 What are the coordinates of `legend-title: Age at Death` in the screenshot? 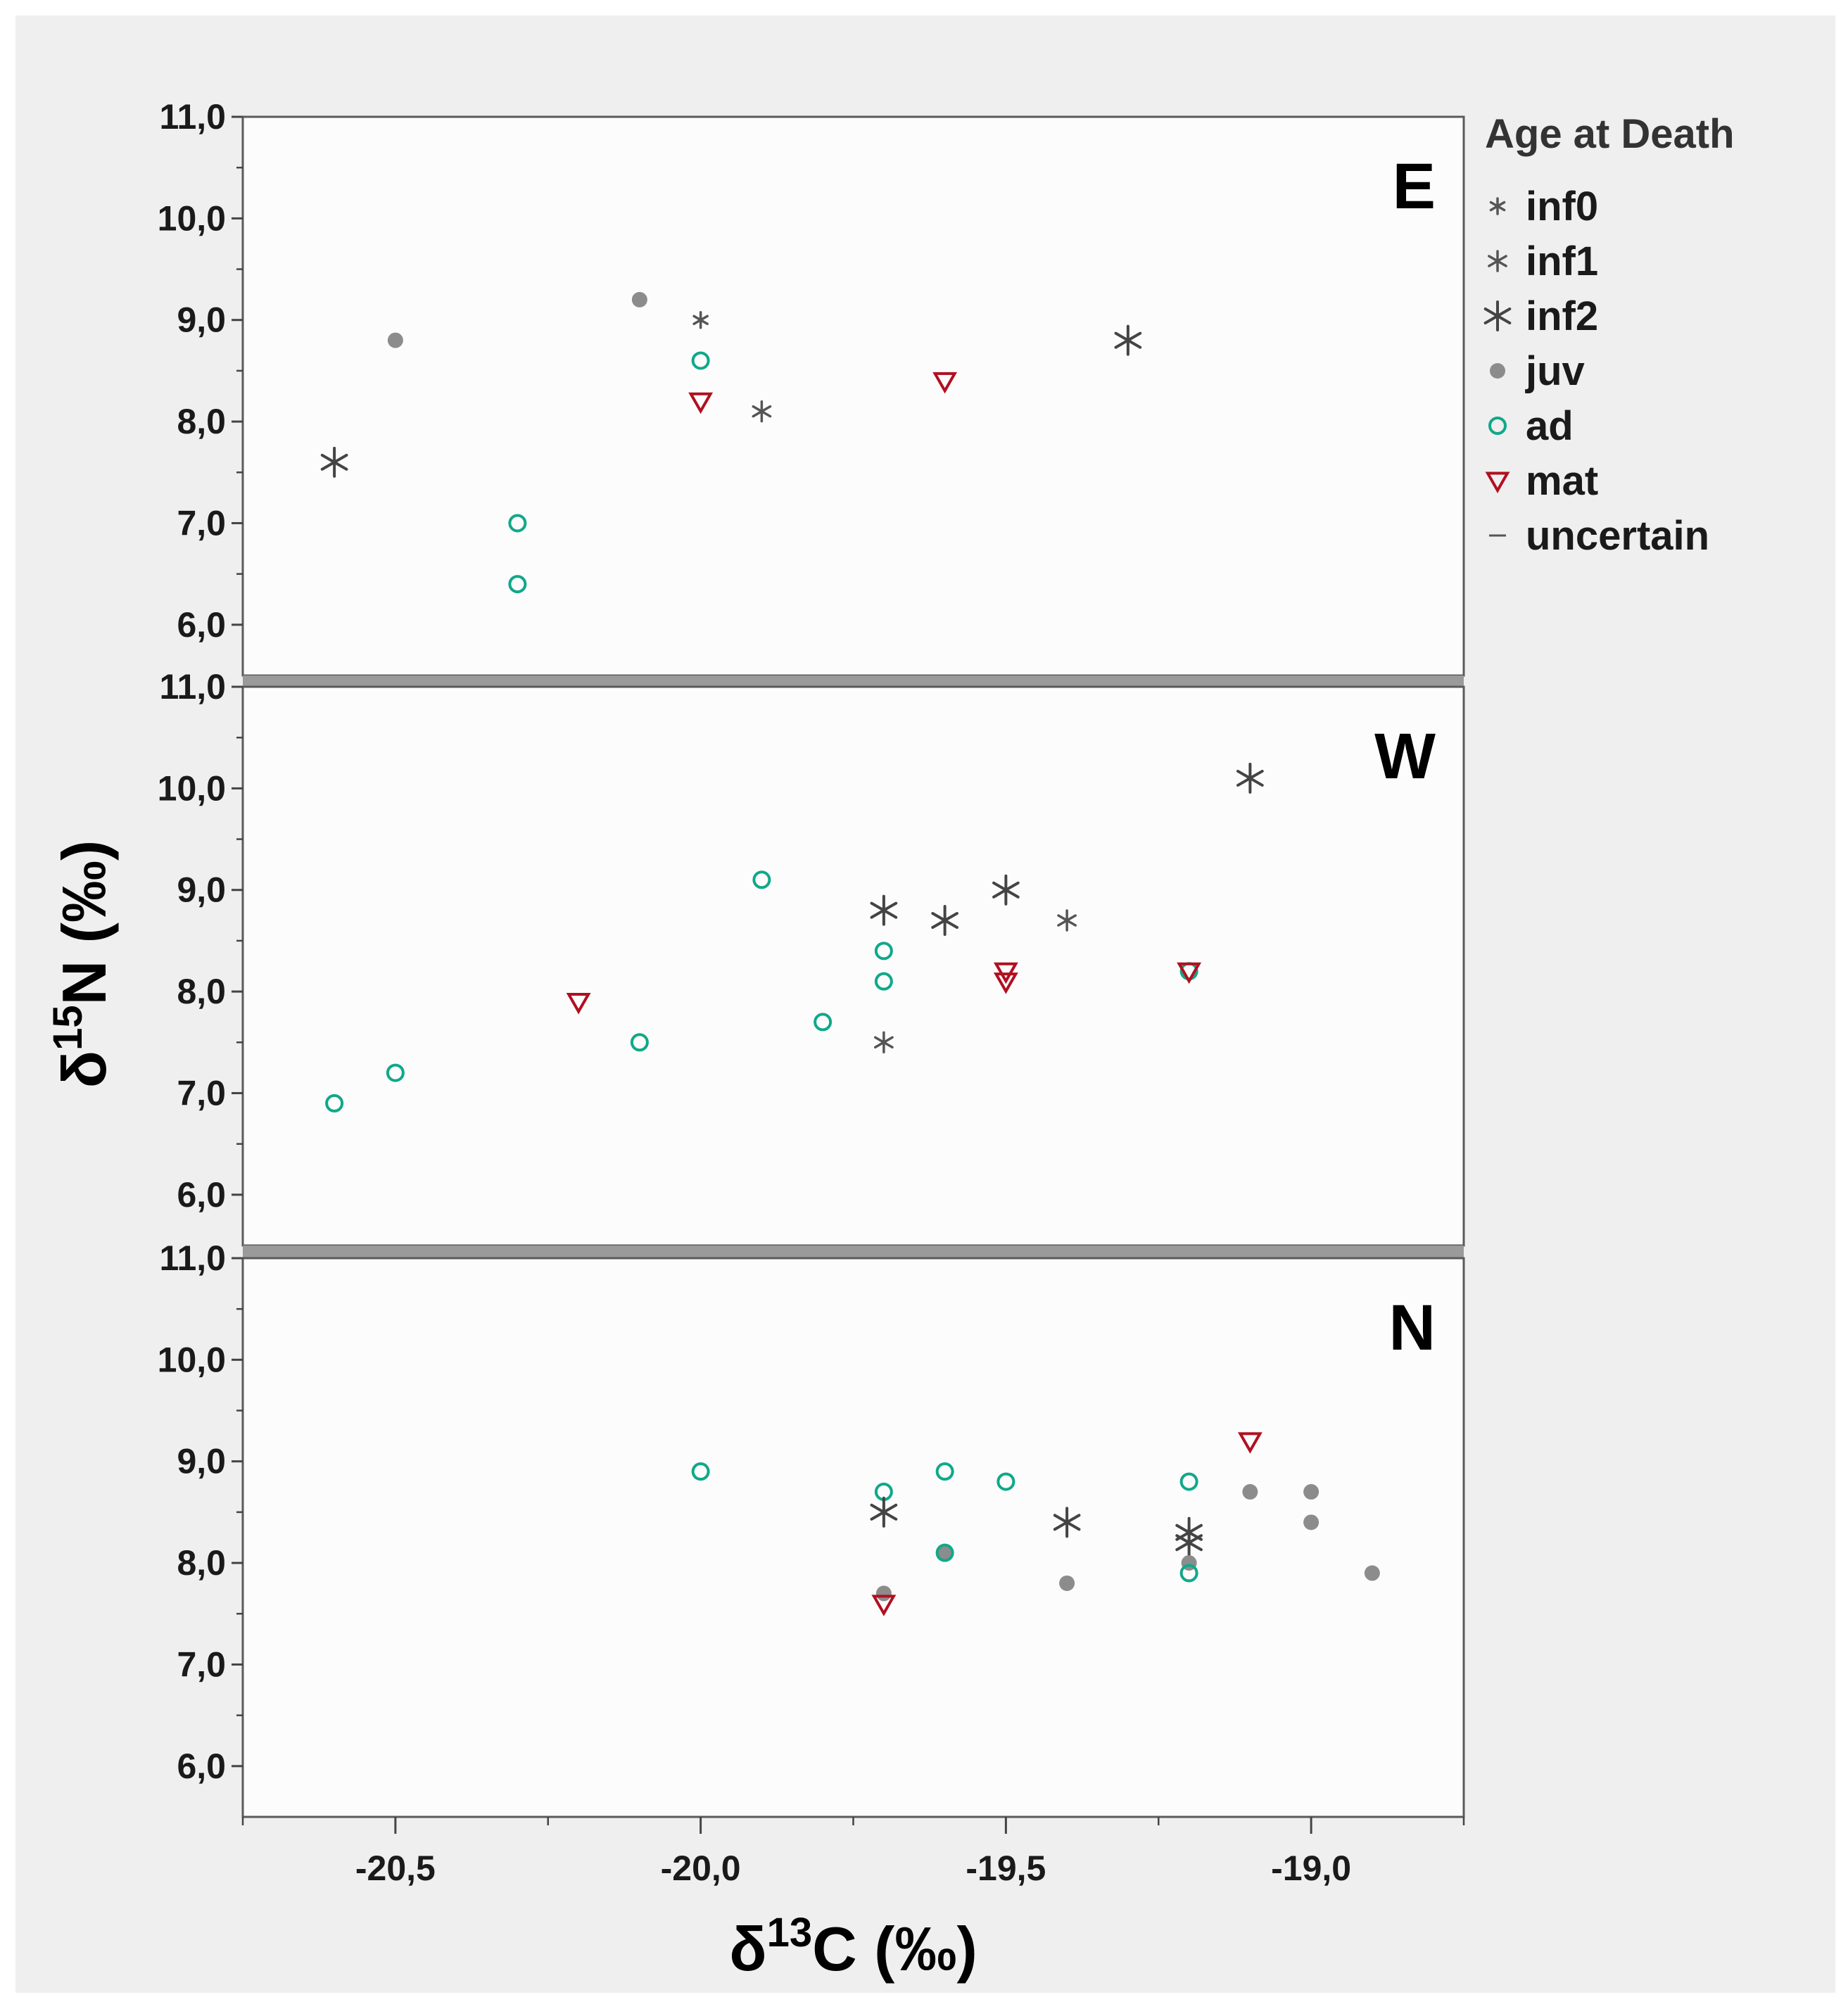 It's located at (1610, 134).